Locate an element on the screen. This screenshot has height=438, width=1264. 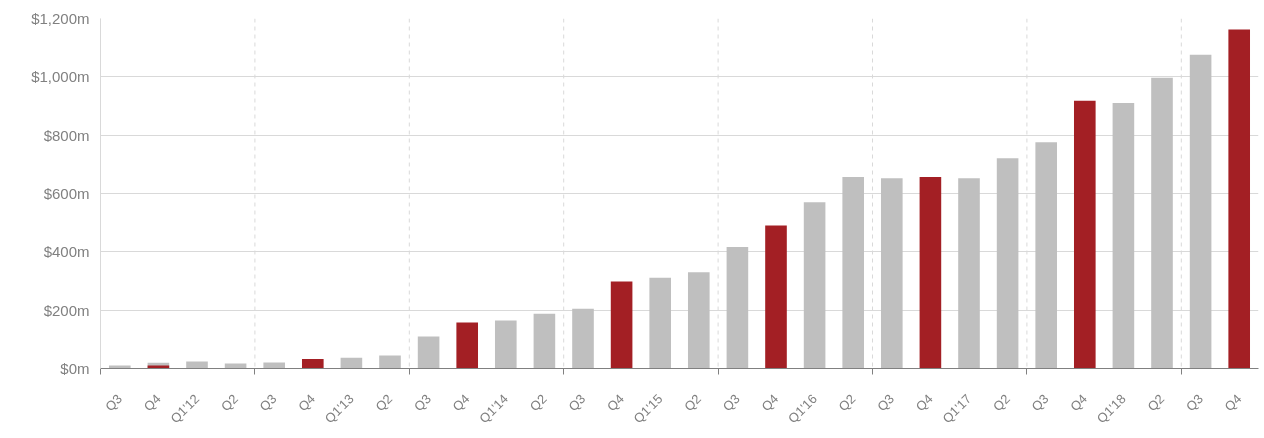
y-tick-label: $200m is located at coordinates (66, 310).